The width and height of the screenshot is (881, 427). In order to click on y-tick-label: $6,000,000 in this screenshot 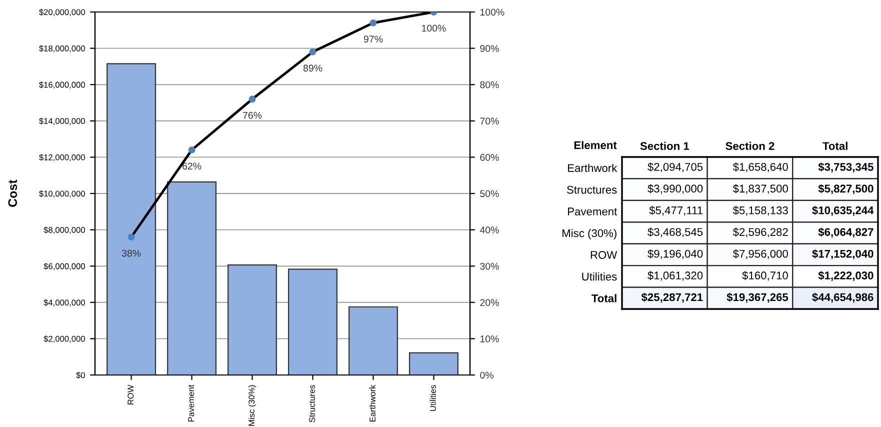, I will do `click(64, 266)`.